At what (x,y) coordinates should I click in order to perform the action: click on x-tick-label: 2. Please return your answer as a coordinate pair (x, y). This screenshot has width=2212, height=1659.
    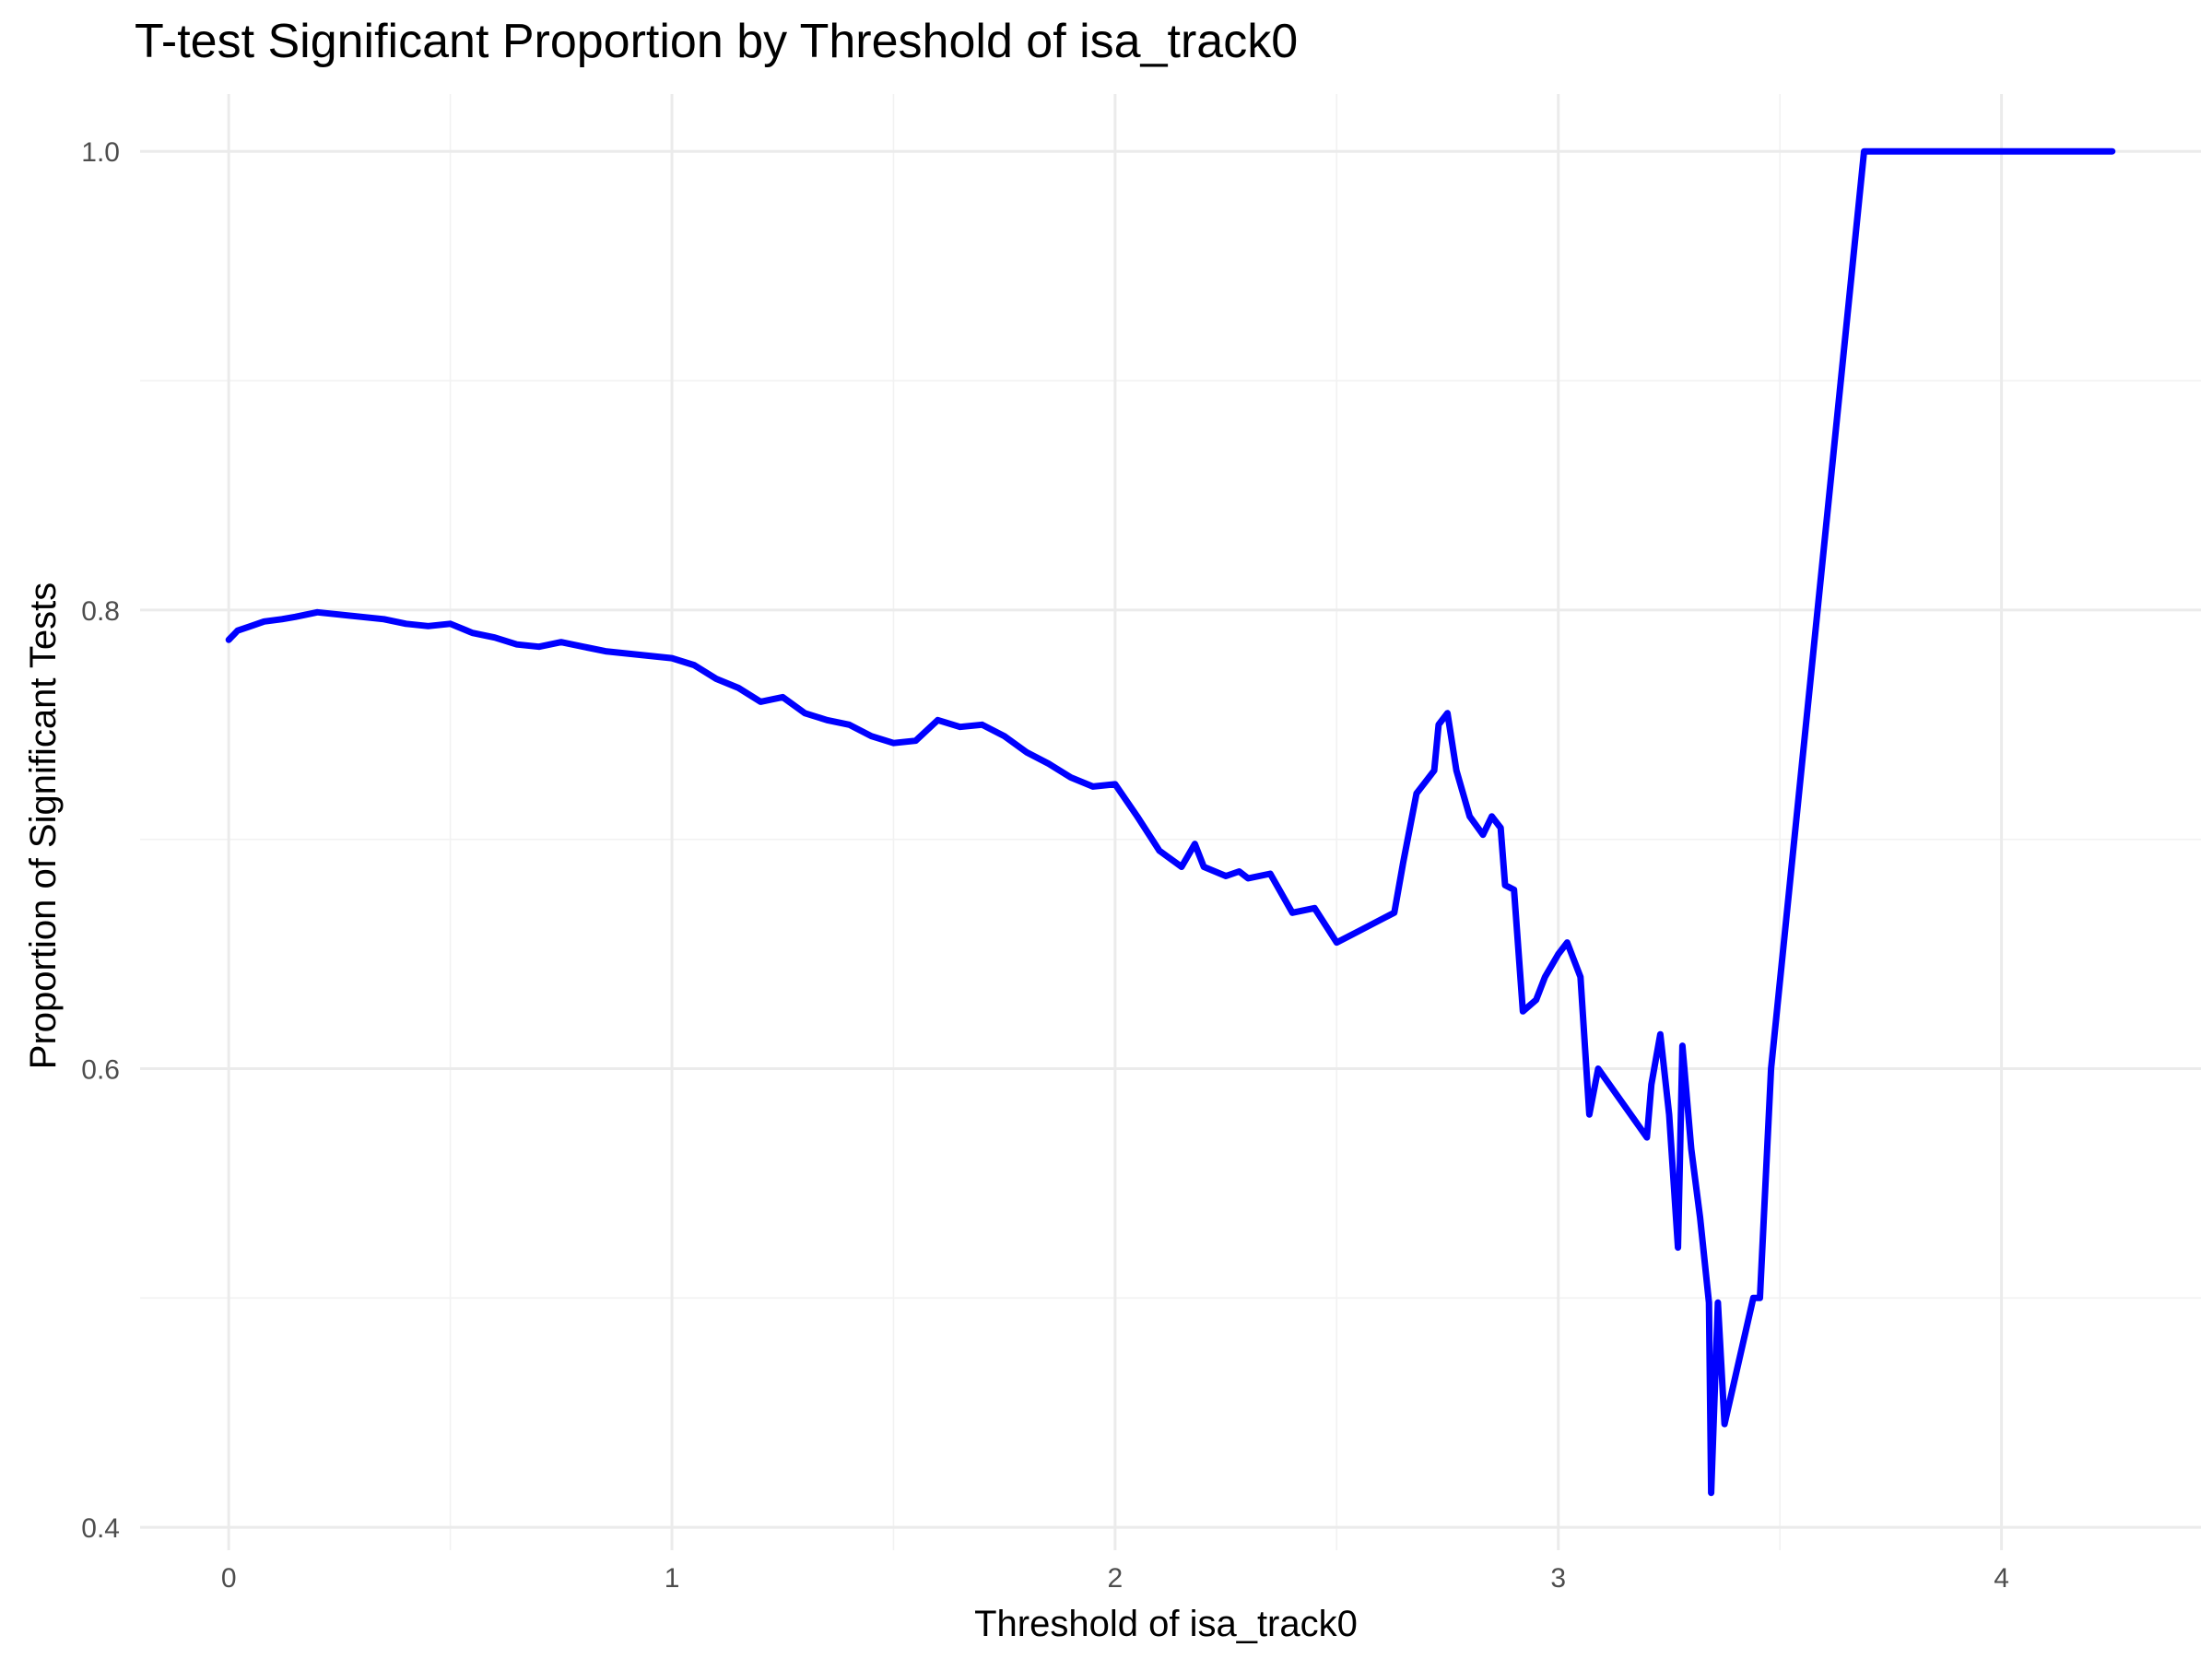
    Looking at the image, I should click on (1116, 1578).